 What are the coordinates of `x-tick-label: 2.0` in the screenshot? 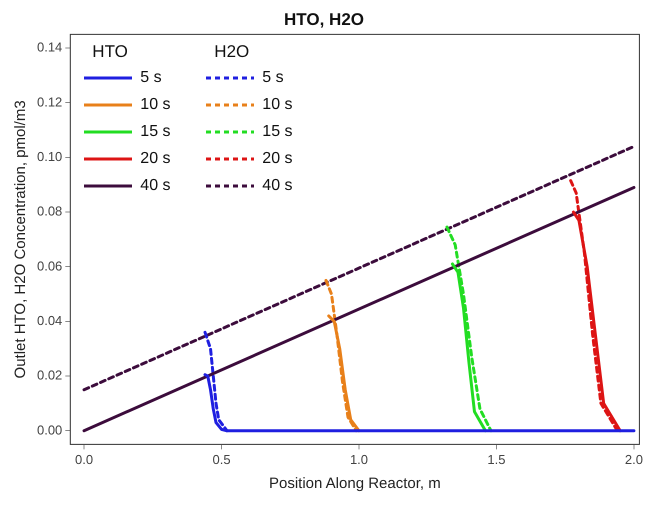 It's located at (633, 459).